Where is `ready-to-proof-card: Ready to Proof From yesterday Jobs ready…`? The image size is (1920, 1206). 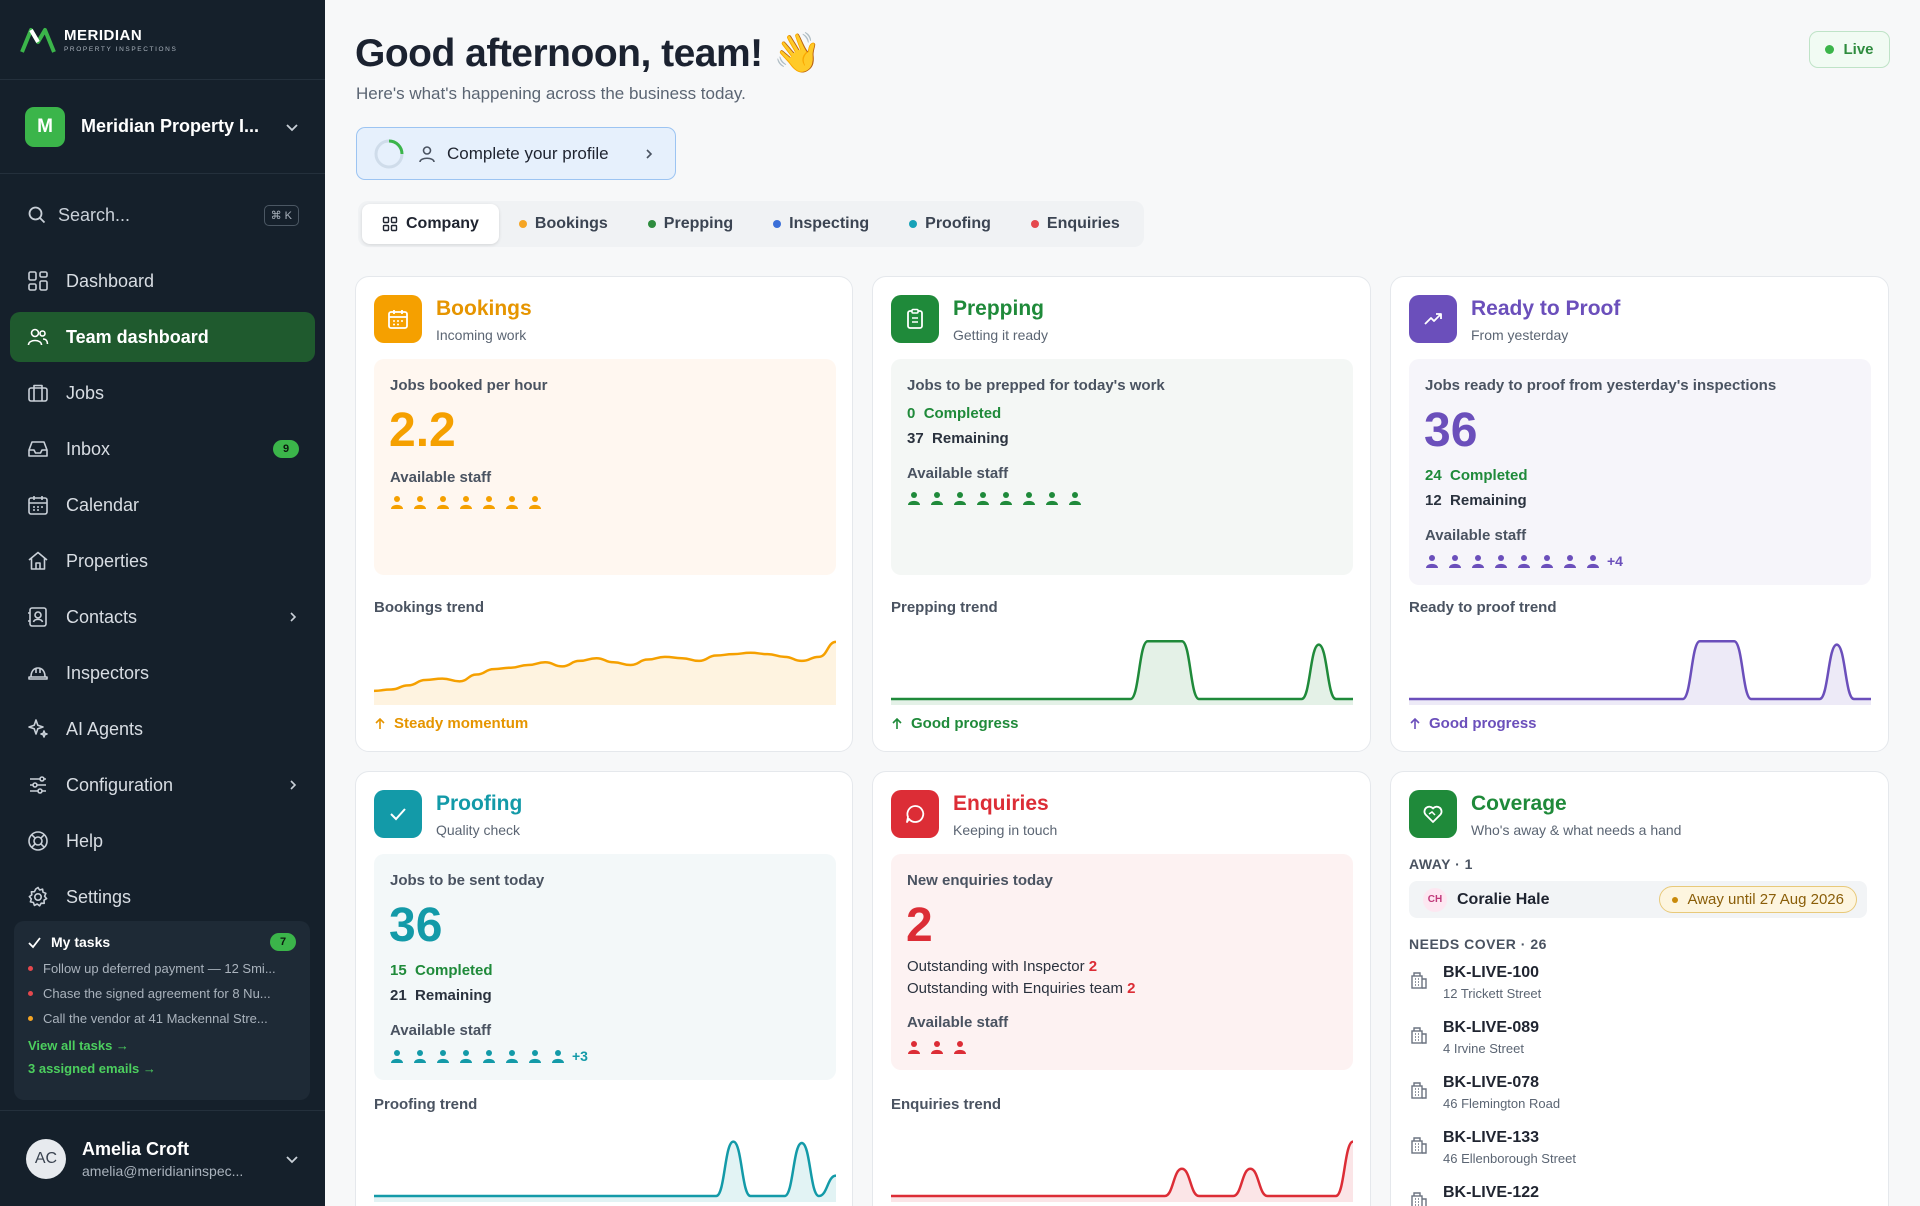 ready-to-proof-card: Ready to Proof From yesterday Jobs ready… is located at coordinates (1639, 514).